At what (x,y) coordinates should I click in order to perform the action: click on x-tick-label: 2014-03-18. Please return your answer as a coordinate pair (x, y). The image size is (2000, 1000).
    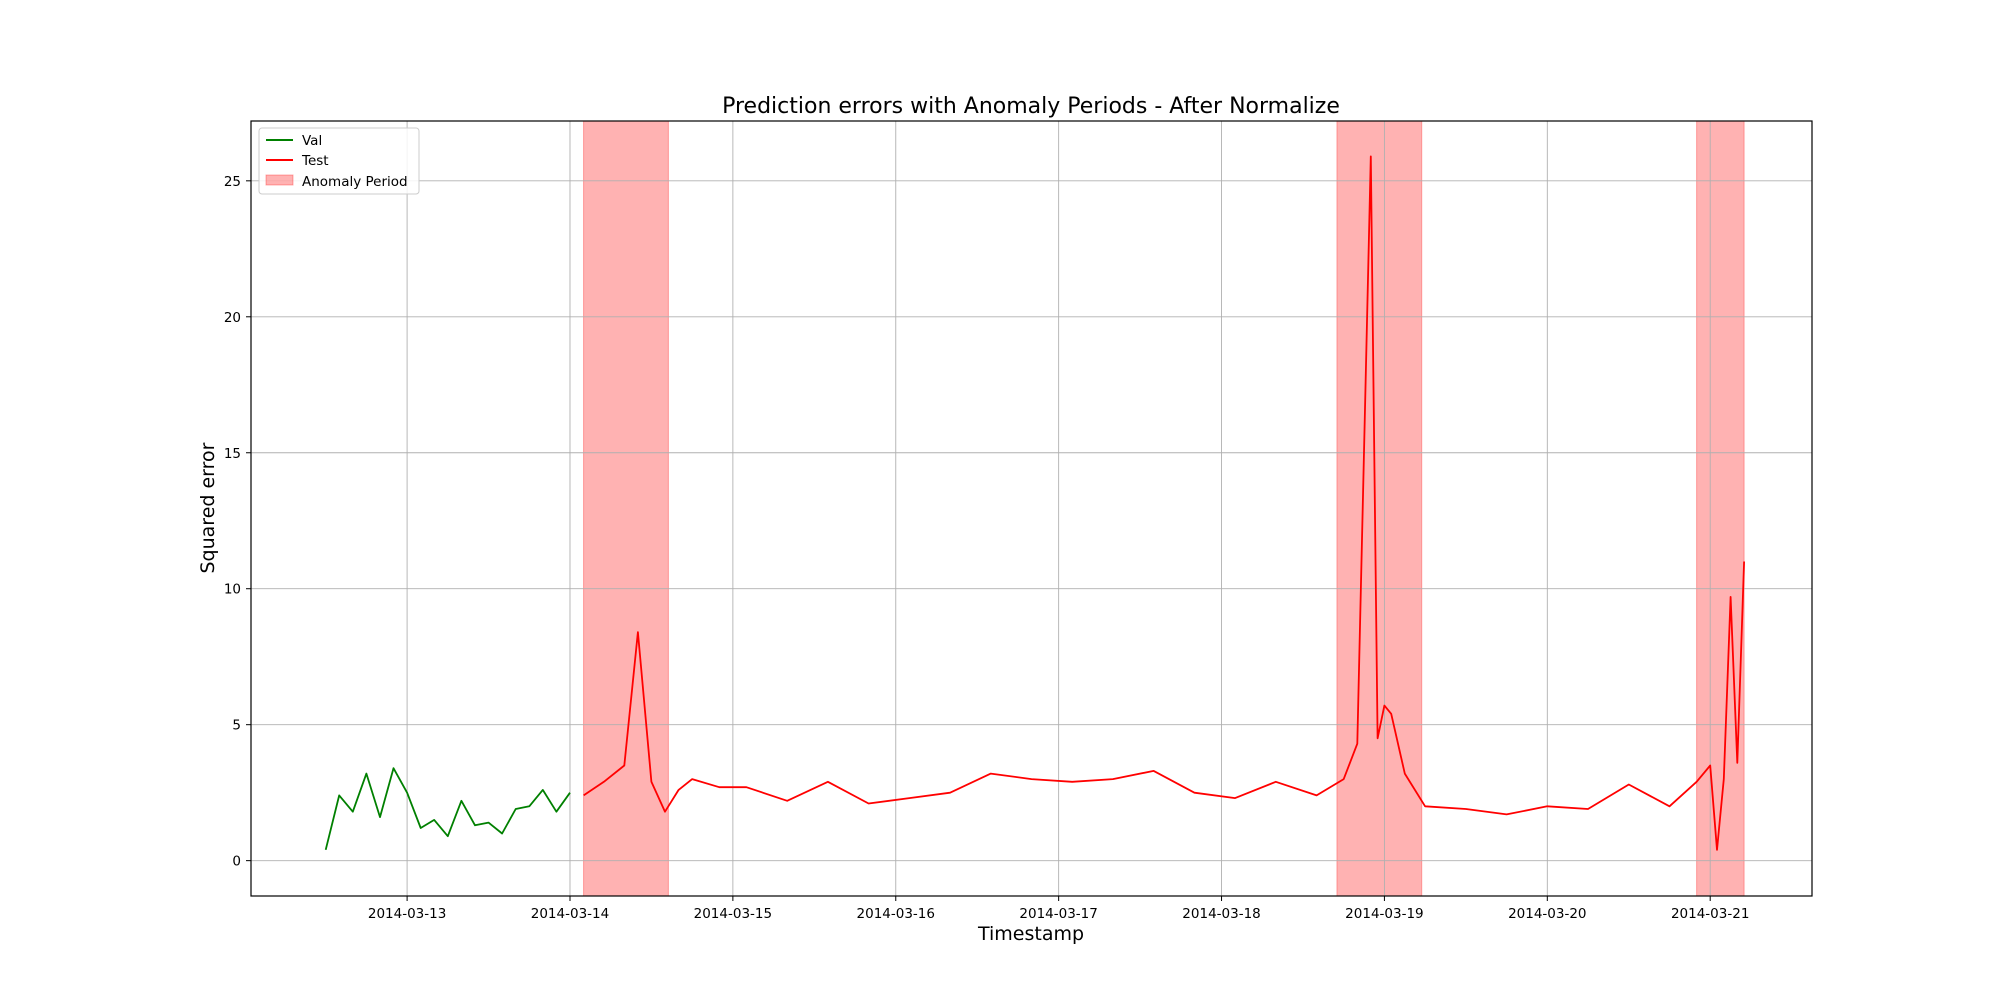
    Looking at the image, I should click on (1221, 914).